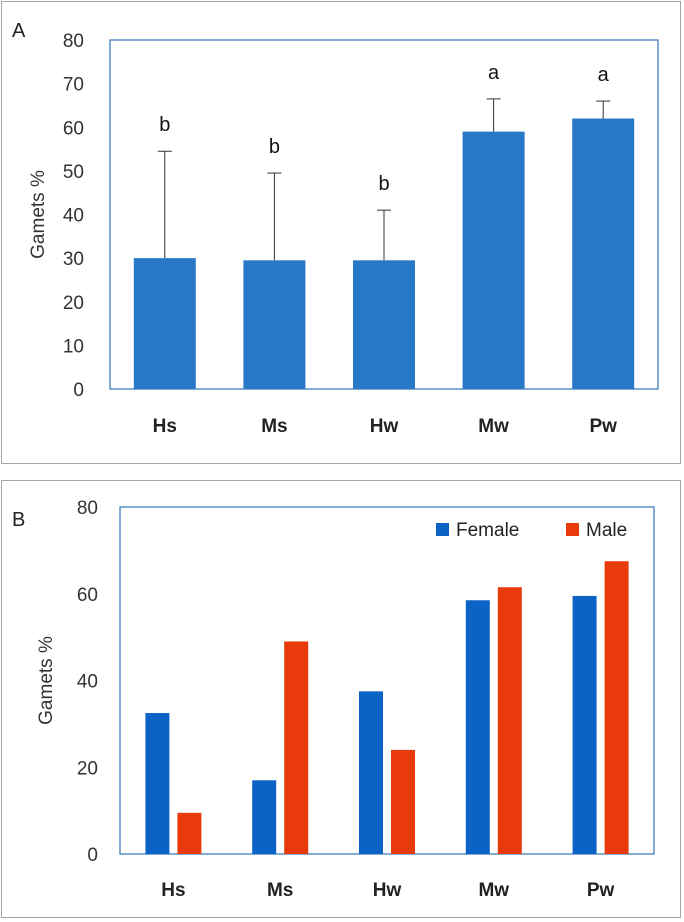 The height and width of the screenshot is (922, 684). What do you see at coordinates (73, 85) in the screenshot?
I see `y-tick-label: 70` at bounding box center [73, 85].